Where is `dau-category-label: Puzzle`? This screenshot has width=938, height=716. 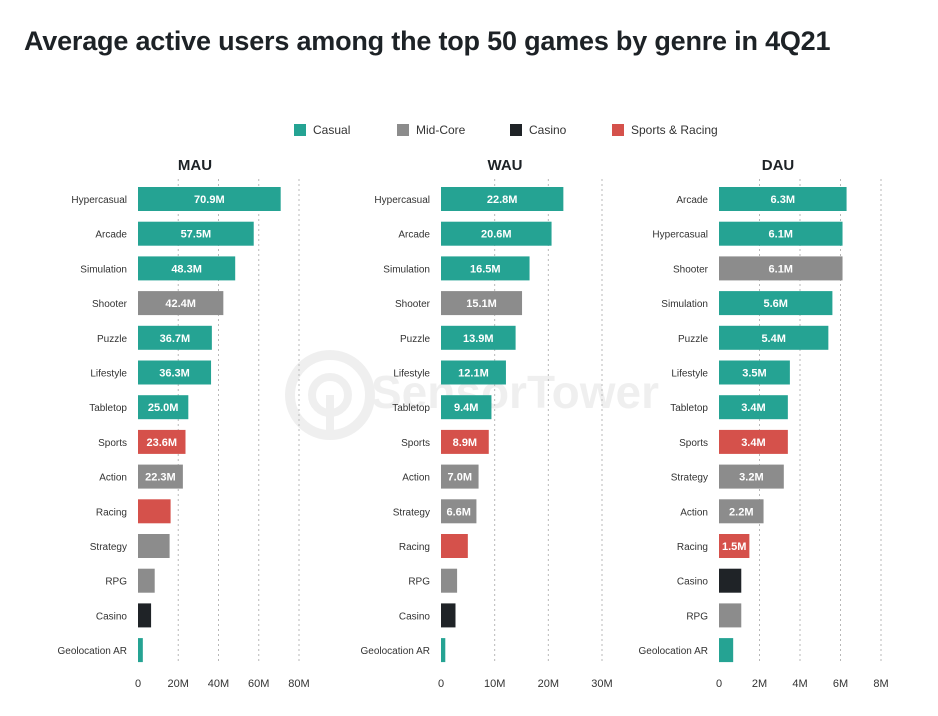 dau-category-label: Puzzle is located at coordinates (693, 339).